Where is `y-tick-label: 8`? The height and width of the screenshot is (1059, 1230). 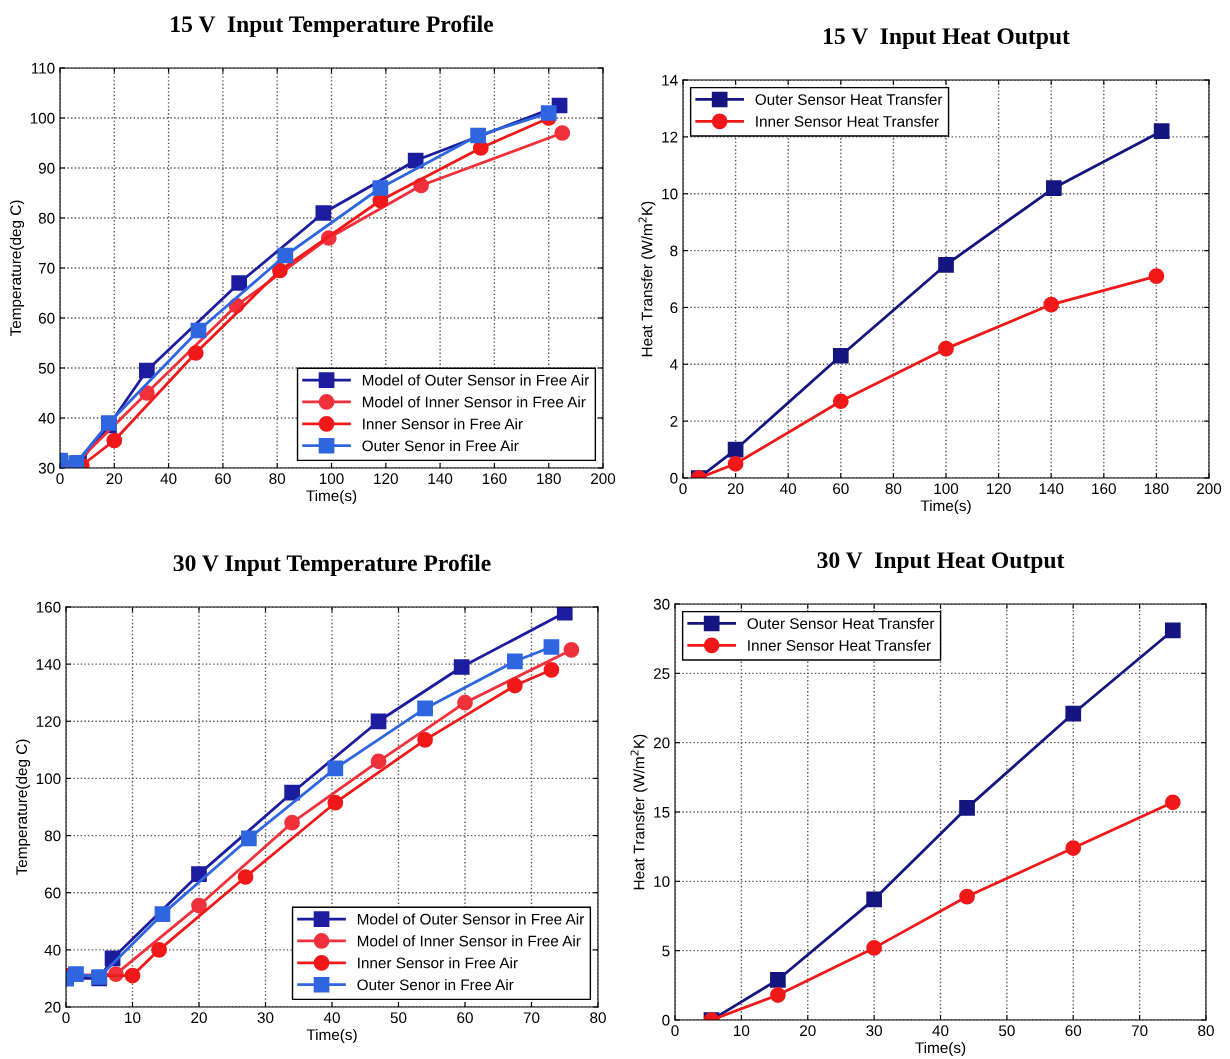 y-tick-label: 8 is located at coordinates (674, 251).